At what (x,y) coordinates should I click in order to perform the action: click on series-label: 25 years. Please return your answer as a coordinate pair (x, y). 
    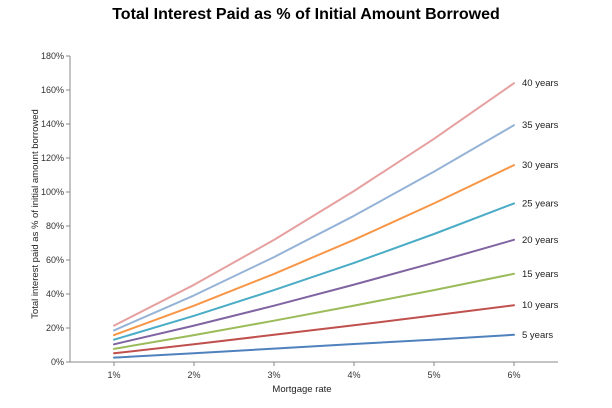
    Looking at the image, I should click on (540, 203).